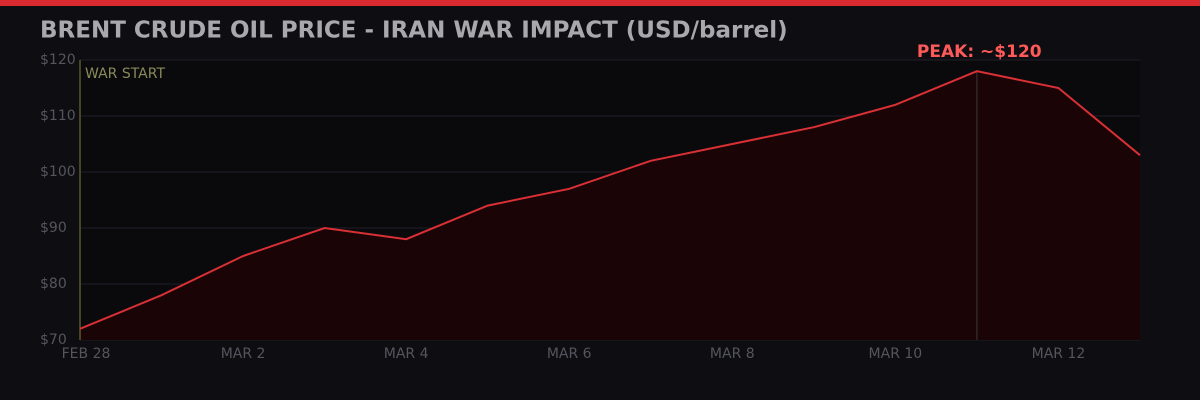 This screenshot has width=1200, height=400. Describe the element at coordinates (53, 284) in the screenshot. I see `y-tick-label: $80` at that location.